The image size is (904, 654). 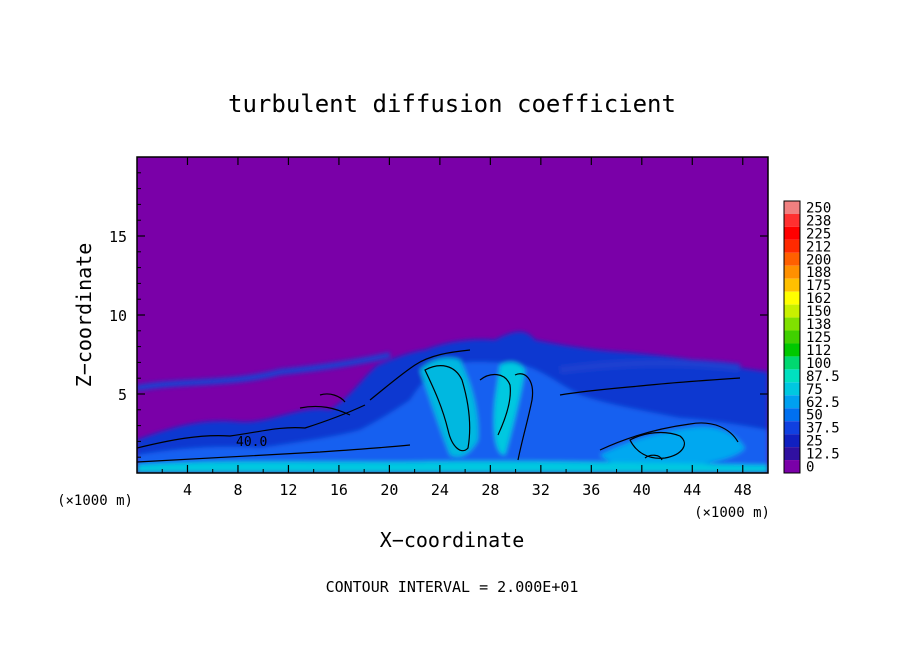 I want to click on x-tick-label: 36, so click(x=591, y=490).